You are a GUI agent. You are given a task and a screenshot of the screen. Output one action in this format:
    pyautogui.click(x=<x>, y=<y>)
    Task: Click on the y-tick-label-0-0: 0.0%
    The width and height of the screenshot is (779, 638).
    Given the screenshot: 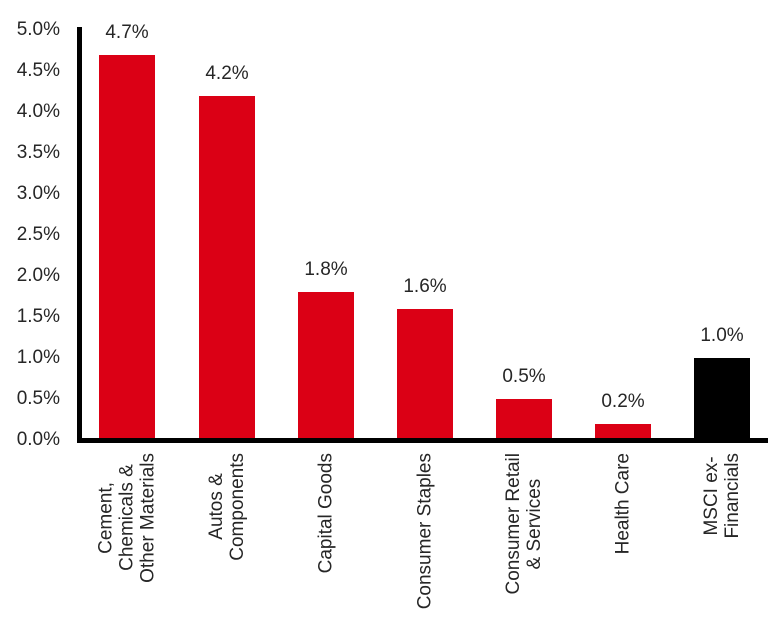 What is the action you would take?
    pyautogui.click(x=38, y=439)
    